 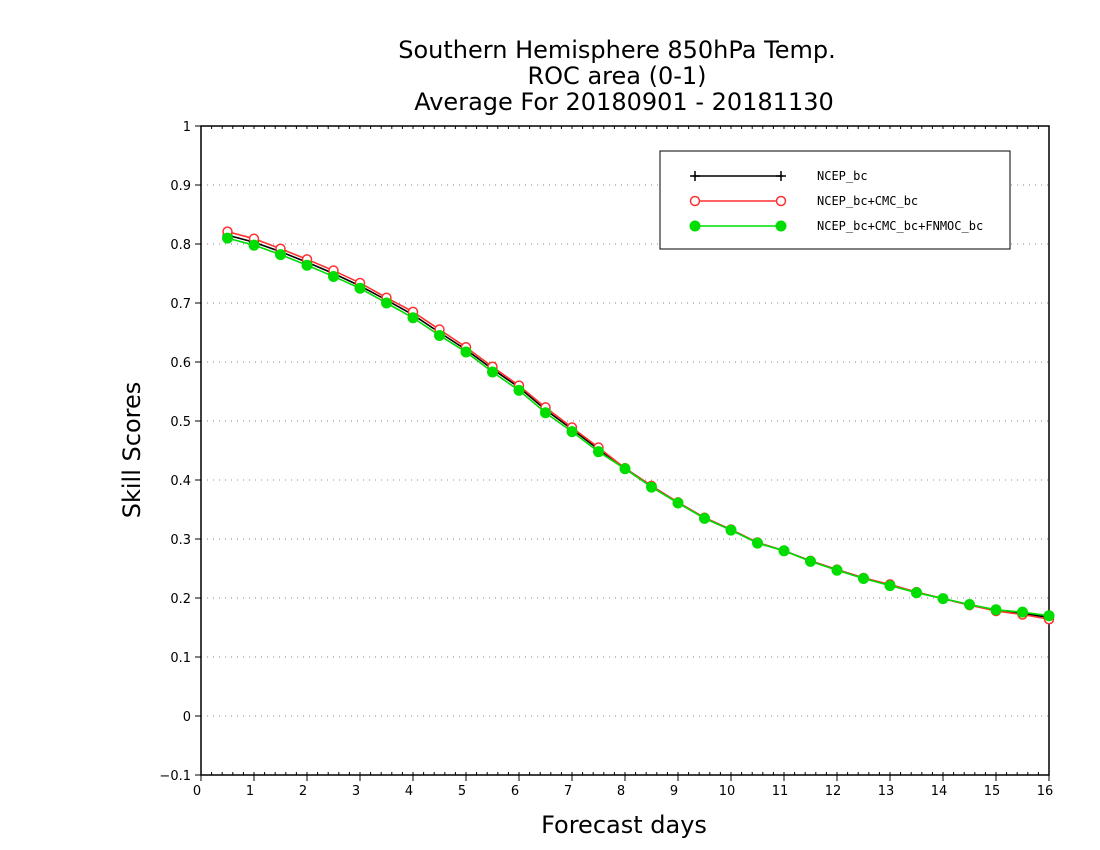 What do you see at coordinates (132, 450) in the screenshot?
I see `y-axis-label: Skill Scores` at bounding box center [132, 450].